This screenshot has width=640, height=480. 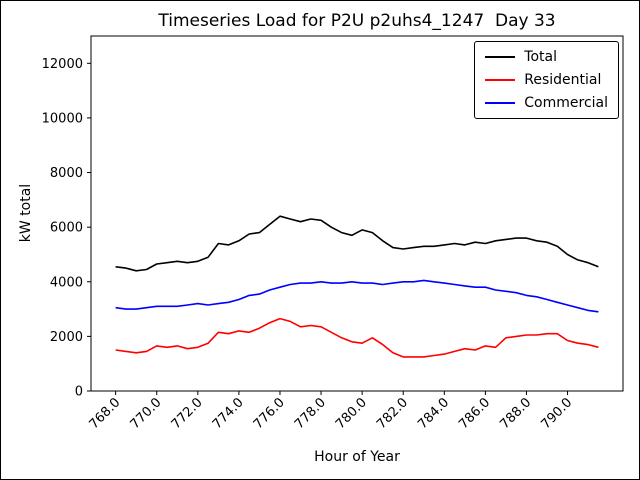 I want to click on x-axis-label: Hour of Year, so click(x=357, y=457).